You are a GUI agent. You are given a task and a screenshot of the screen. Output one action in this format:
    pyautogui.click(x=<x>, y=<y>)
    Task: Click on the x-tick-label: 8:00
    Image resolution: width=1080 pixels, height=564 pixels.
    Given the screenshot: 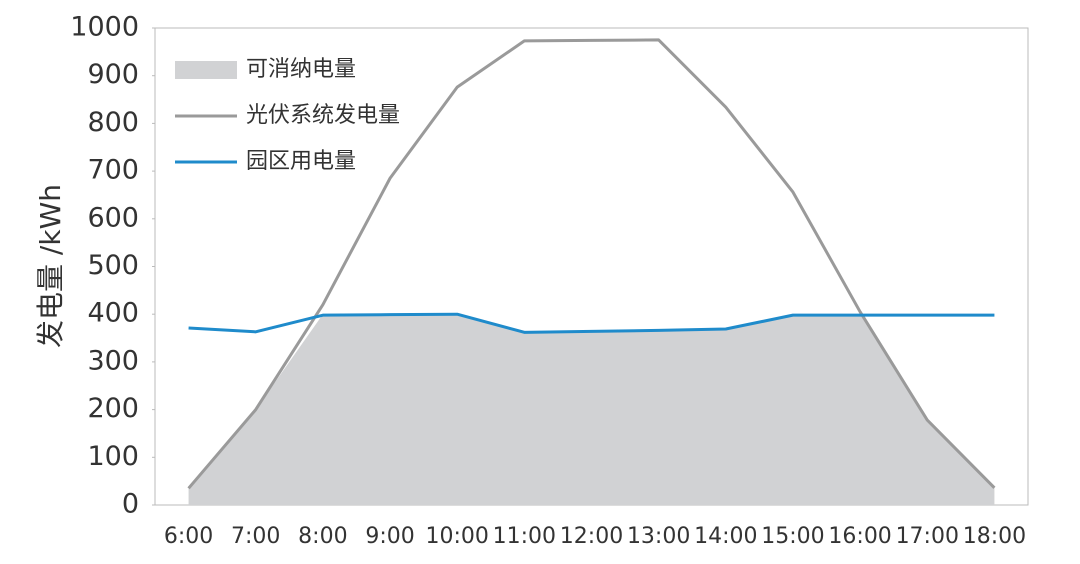 What is the action you would take?
    pyautogui.click(x=322, y=536)
    